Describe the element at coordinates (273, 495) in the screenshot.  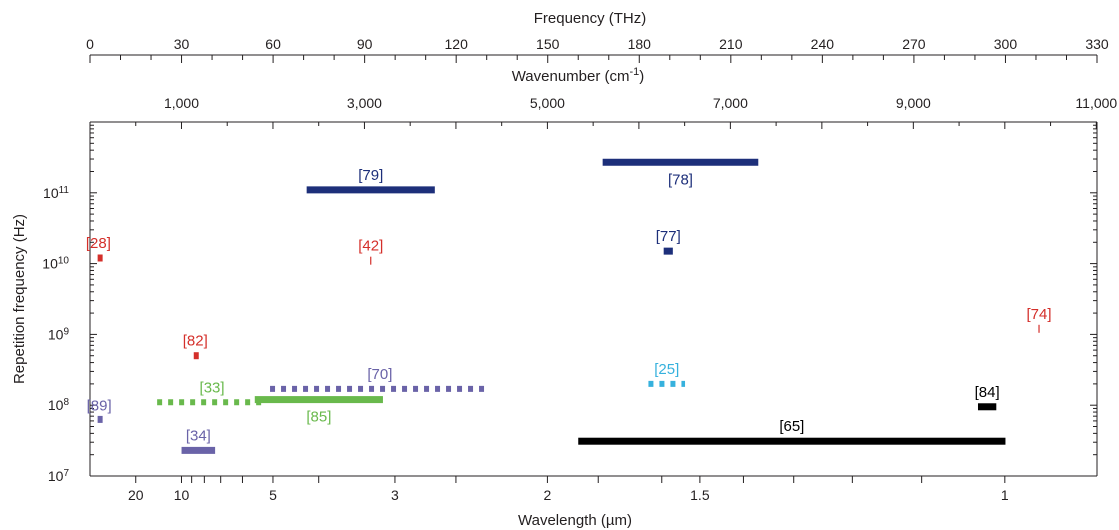
I see `wavelength-tick-label: 5` at that location.